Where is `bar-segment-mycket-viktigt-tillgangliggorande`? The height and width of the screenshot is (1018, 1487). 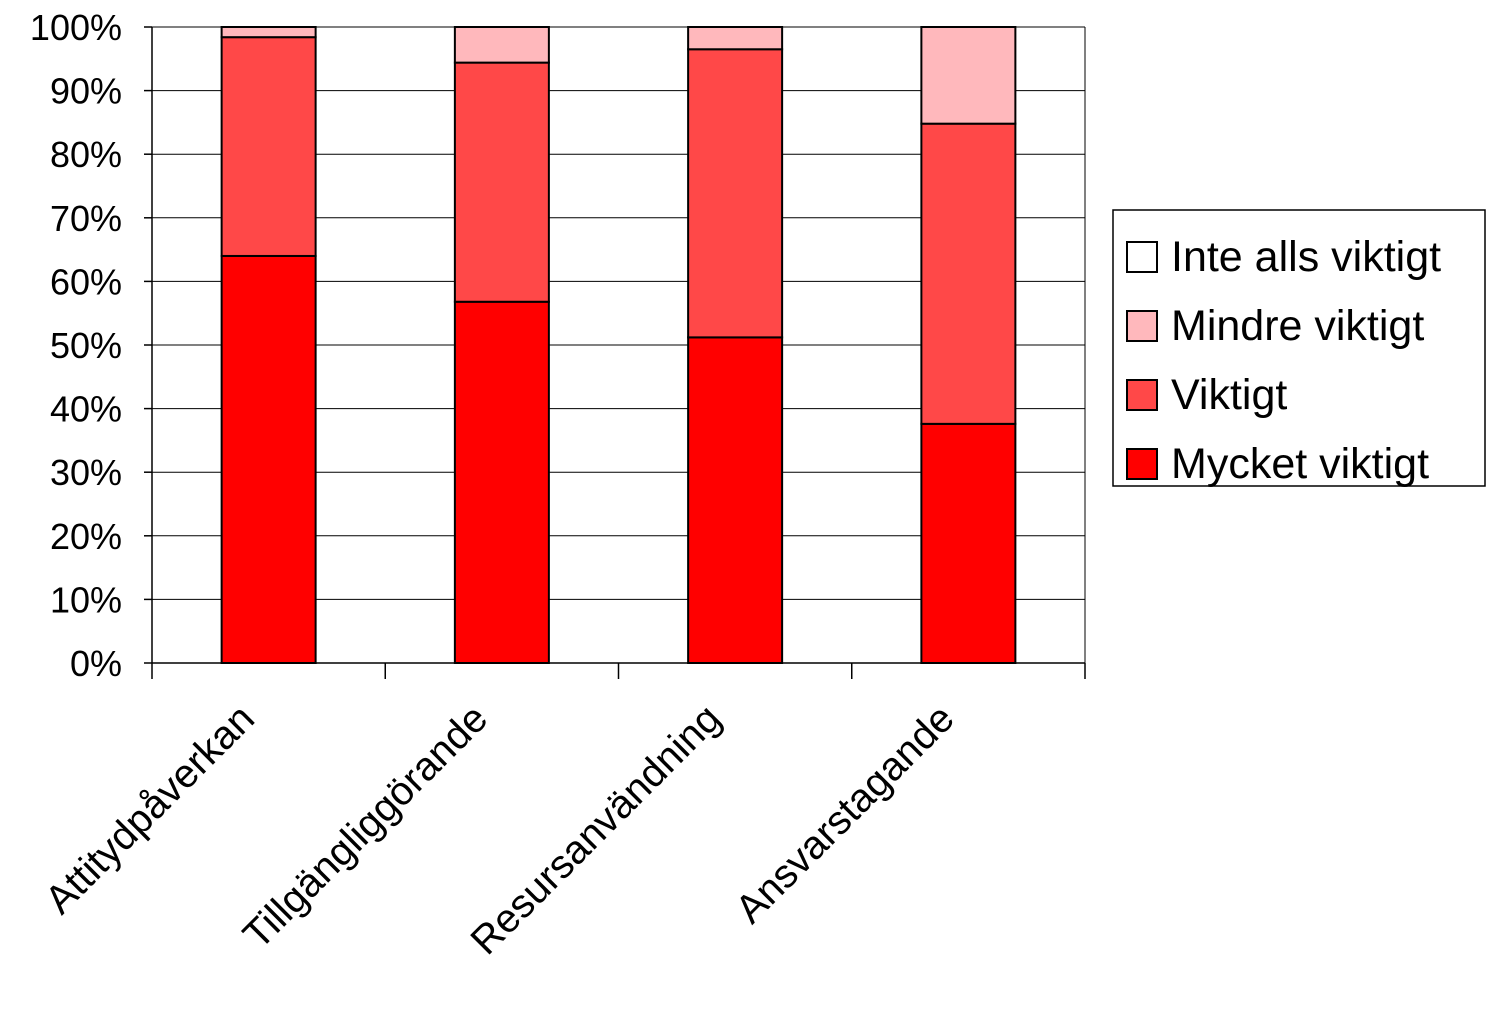 bar-segment-mycket-viktigt-tillgangliggorande is located at coordinates (501, 482).